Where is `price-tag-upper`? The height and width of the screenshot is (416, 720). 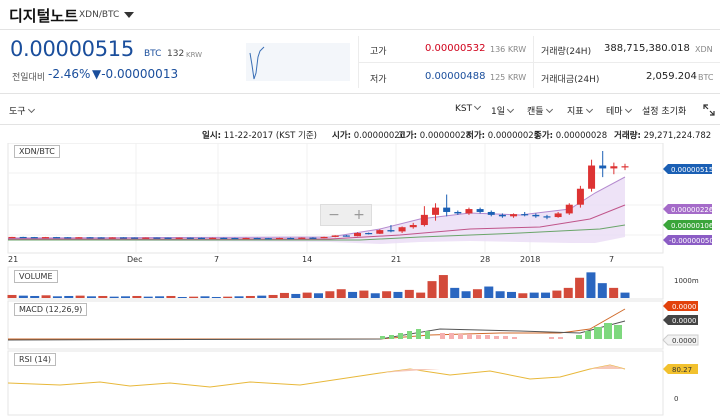
price-tag-upper is located at coordinates (687, 209).